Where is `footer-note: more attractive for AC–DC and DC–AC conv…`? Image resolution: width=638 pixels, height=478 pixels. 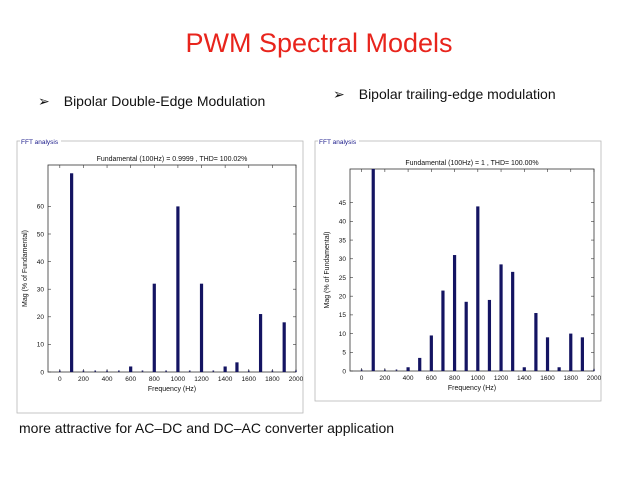 footer-note: more attractive for AC–DC and DC–AC conv… is located at coordinates (207, 428).